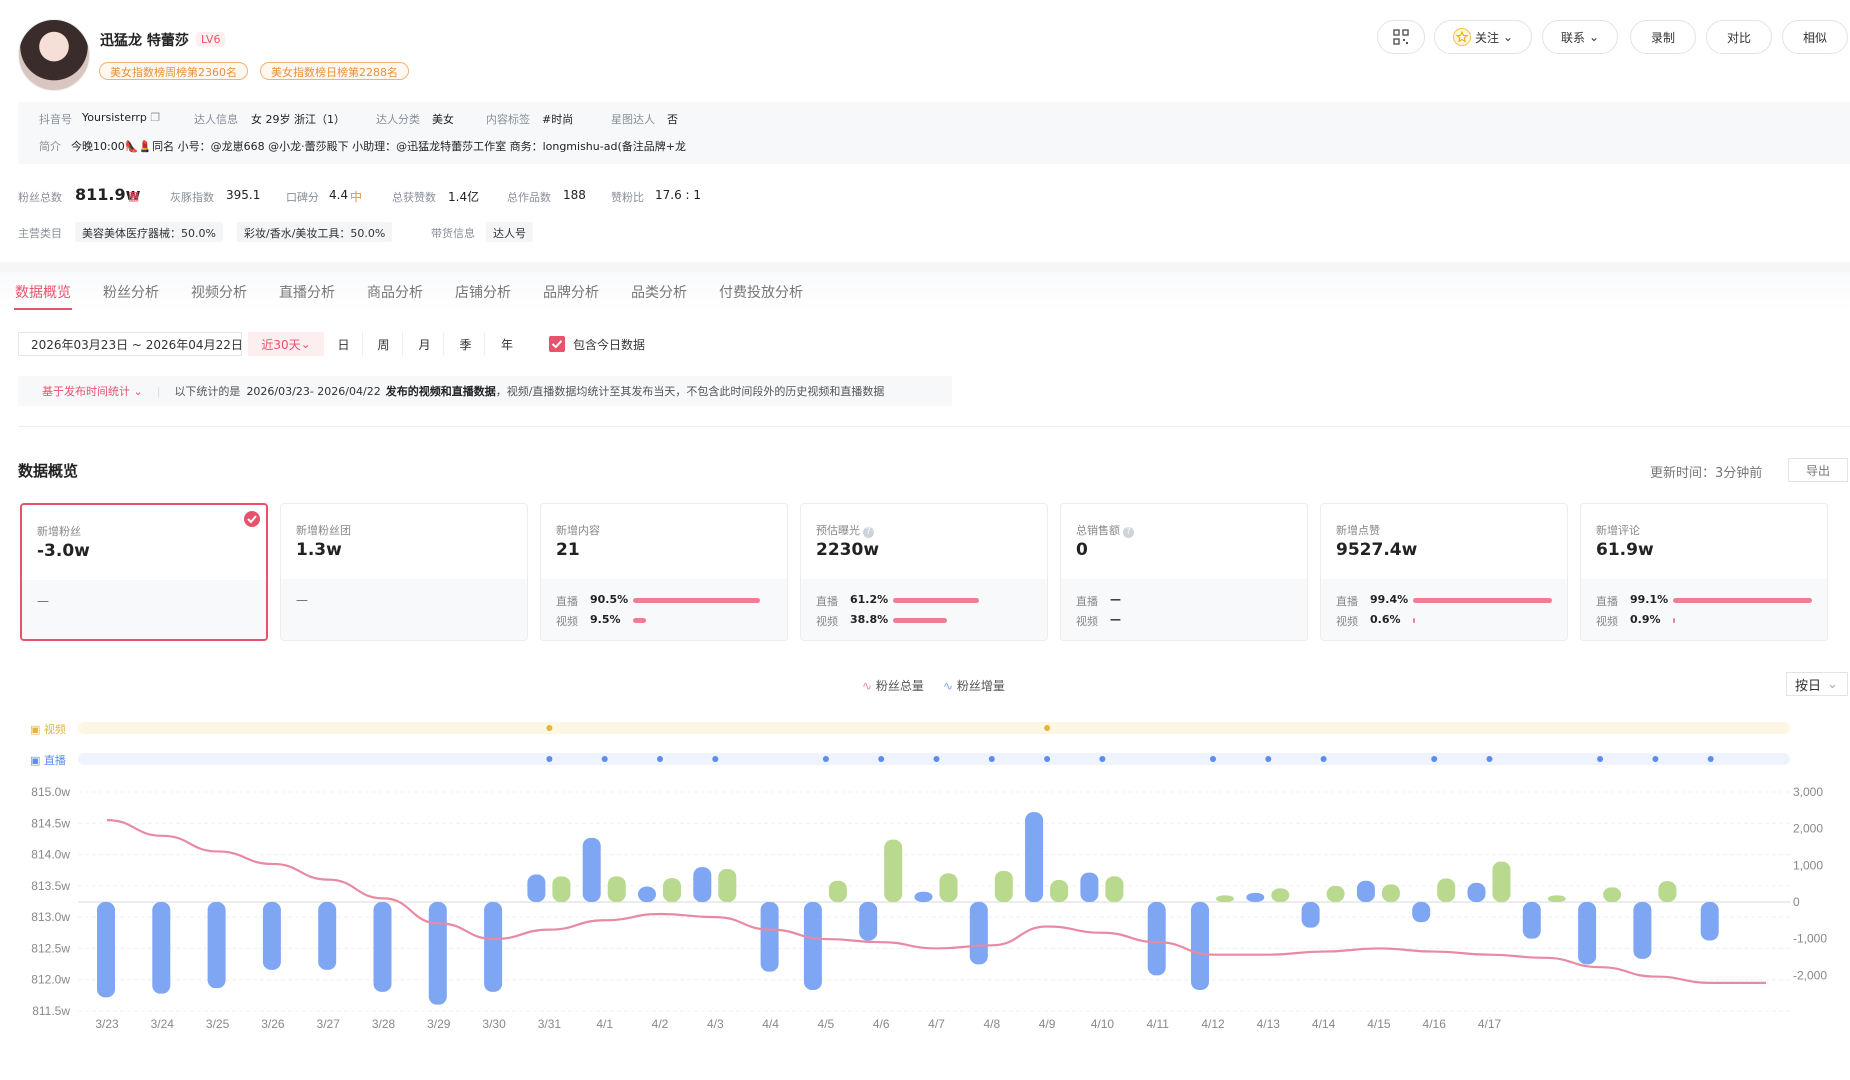 The image size is (1850, 1080). What do you see at coordinates (1817, 684) in the screenshot?
I see `granularity-select: 按日 ⌄` at bounding box center [1817, 684].